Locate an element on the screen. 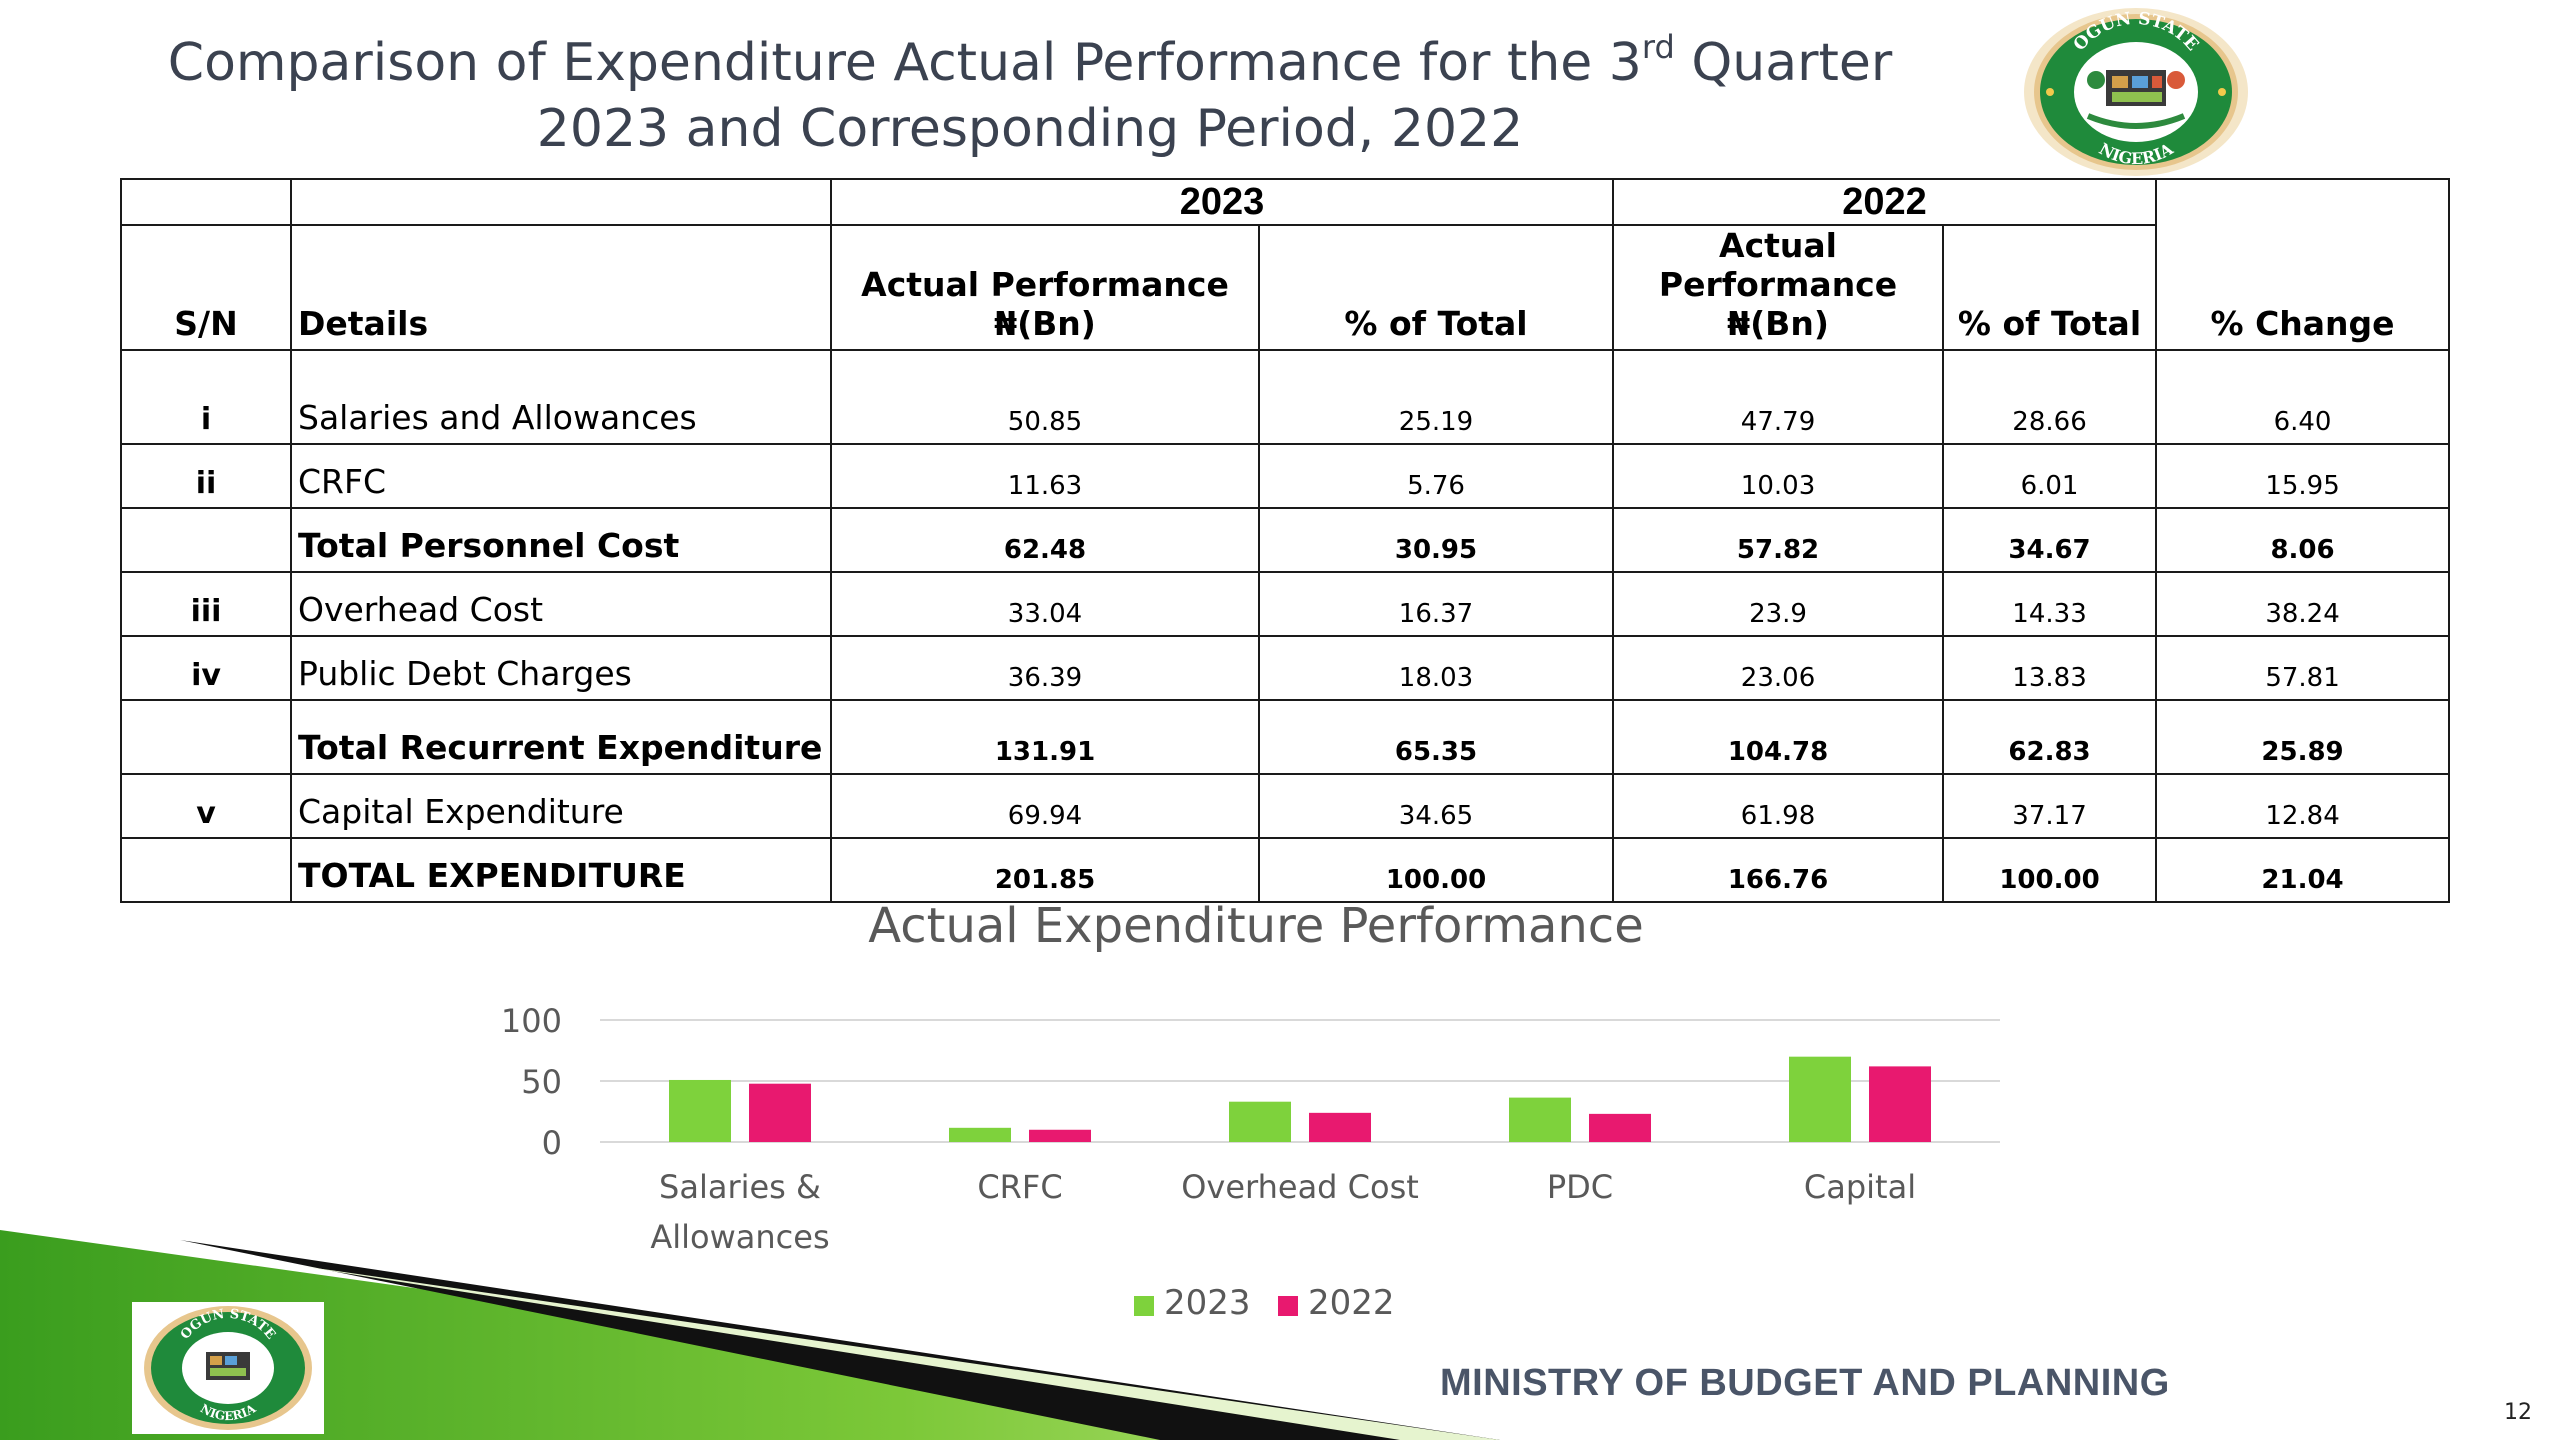 The height and width of the screenshot is (1440, 2560). sn-cell: ii is located at coordinates (206, 476).